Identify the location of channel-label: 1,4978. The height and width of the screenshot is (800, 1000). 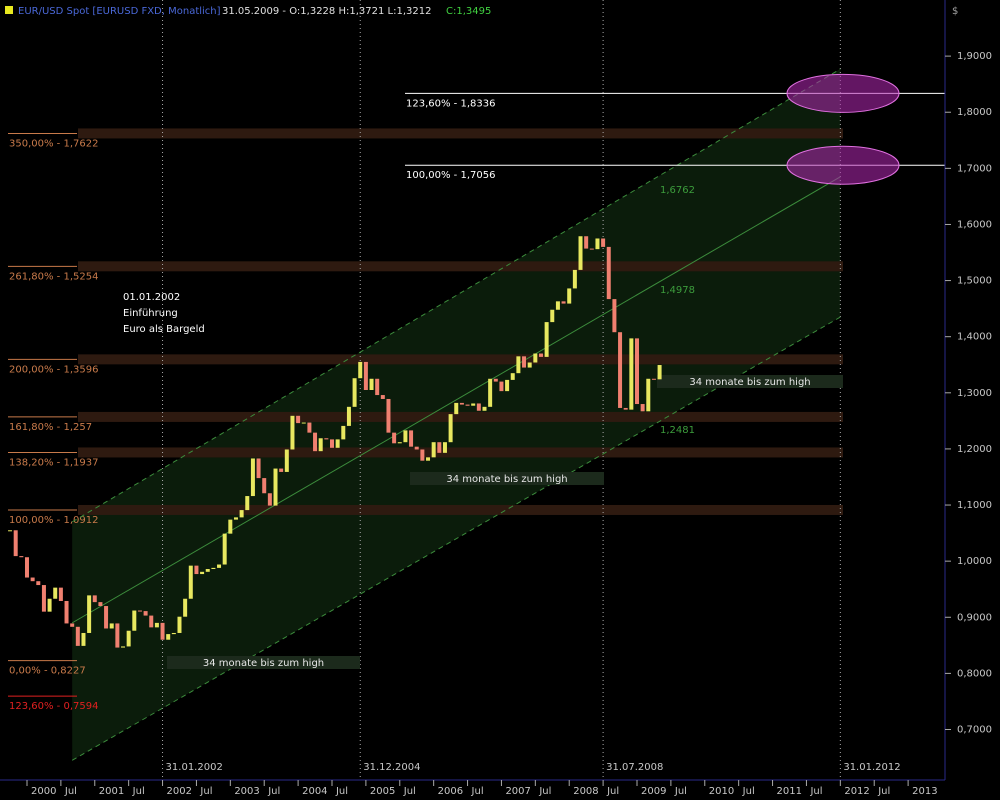
(677, 290).